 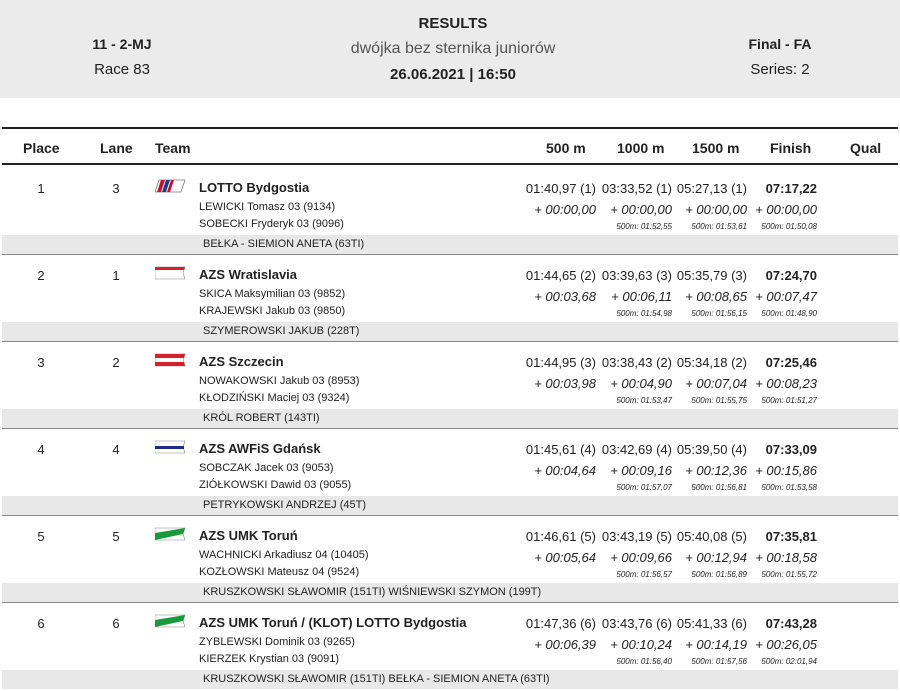 I want to click on finish-split: 500m: 01:48,90, so click(x=789, y=313).